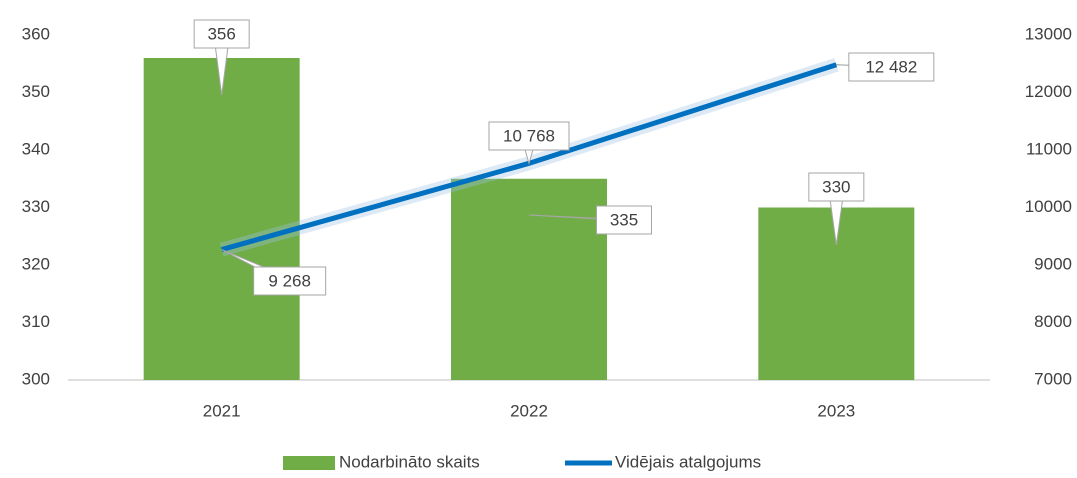  I want to click on y-tick-label: 300, so click(36, 378).